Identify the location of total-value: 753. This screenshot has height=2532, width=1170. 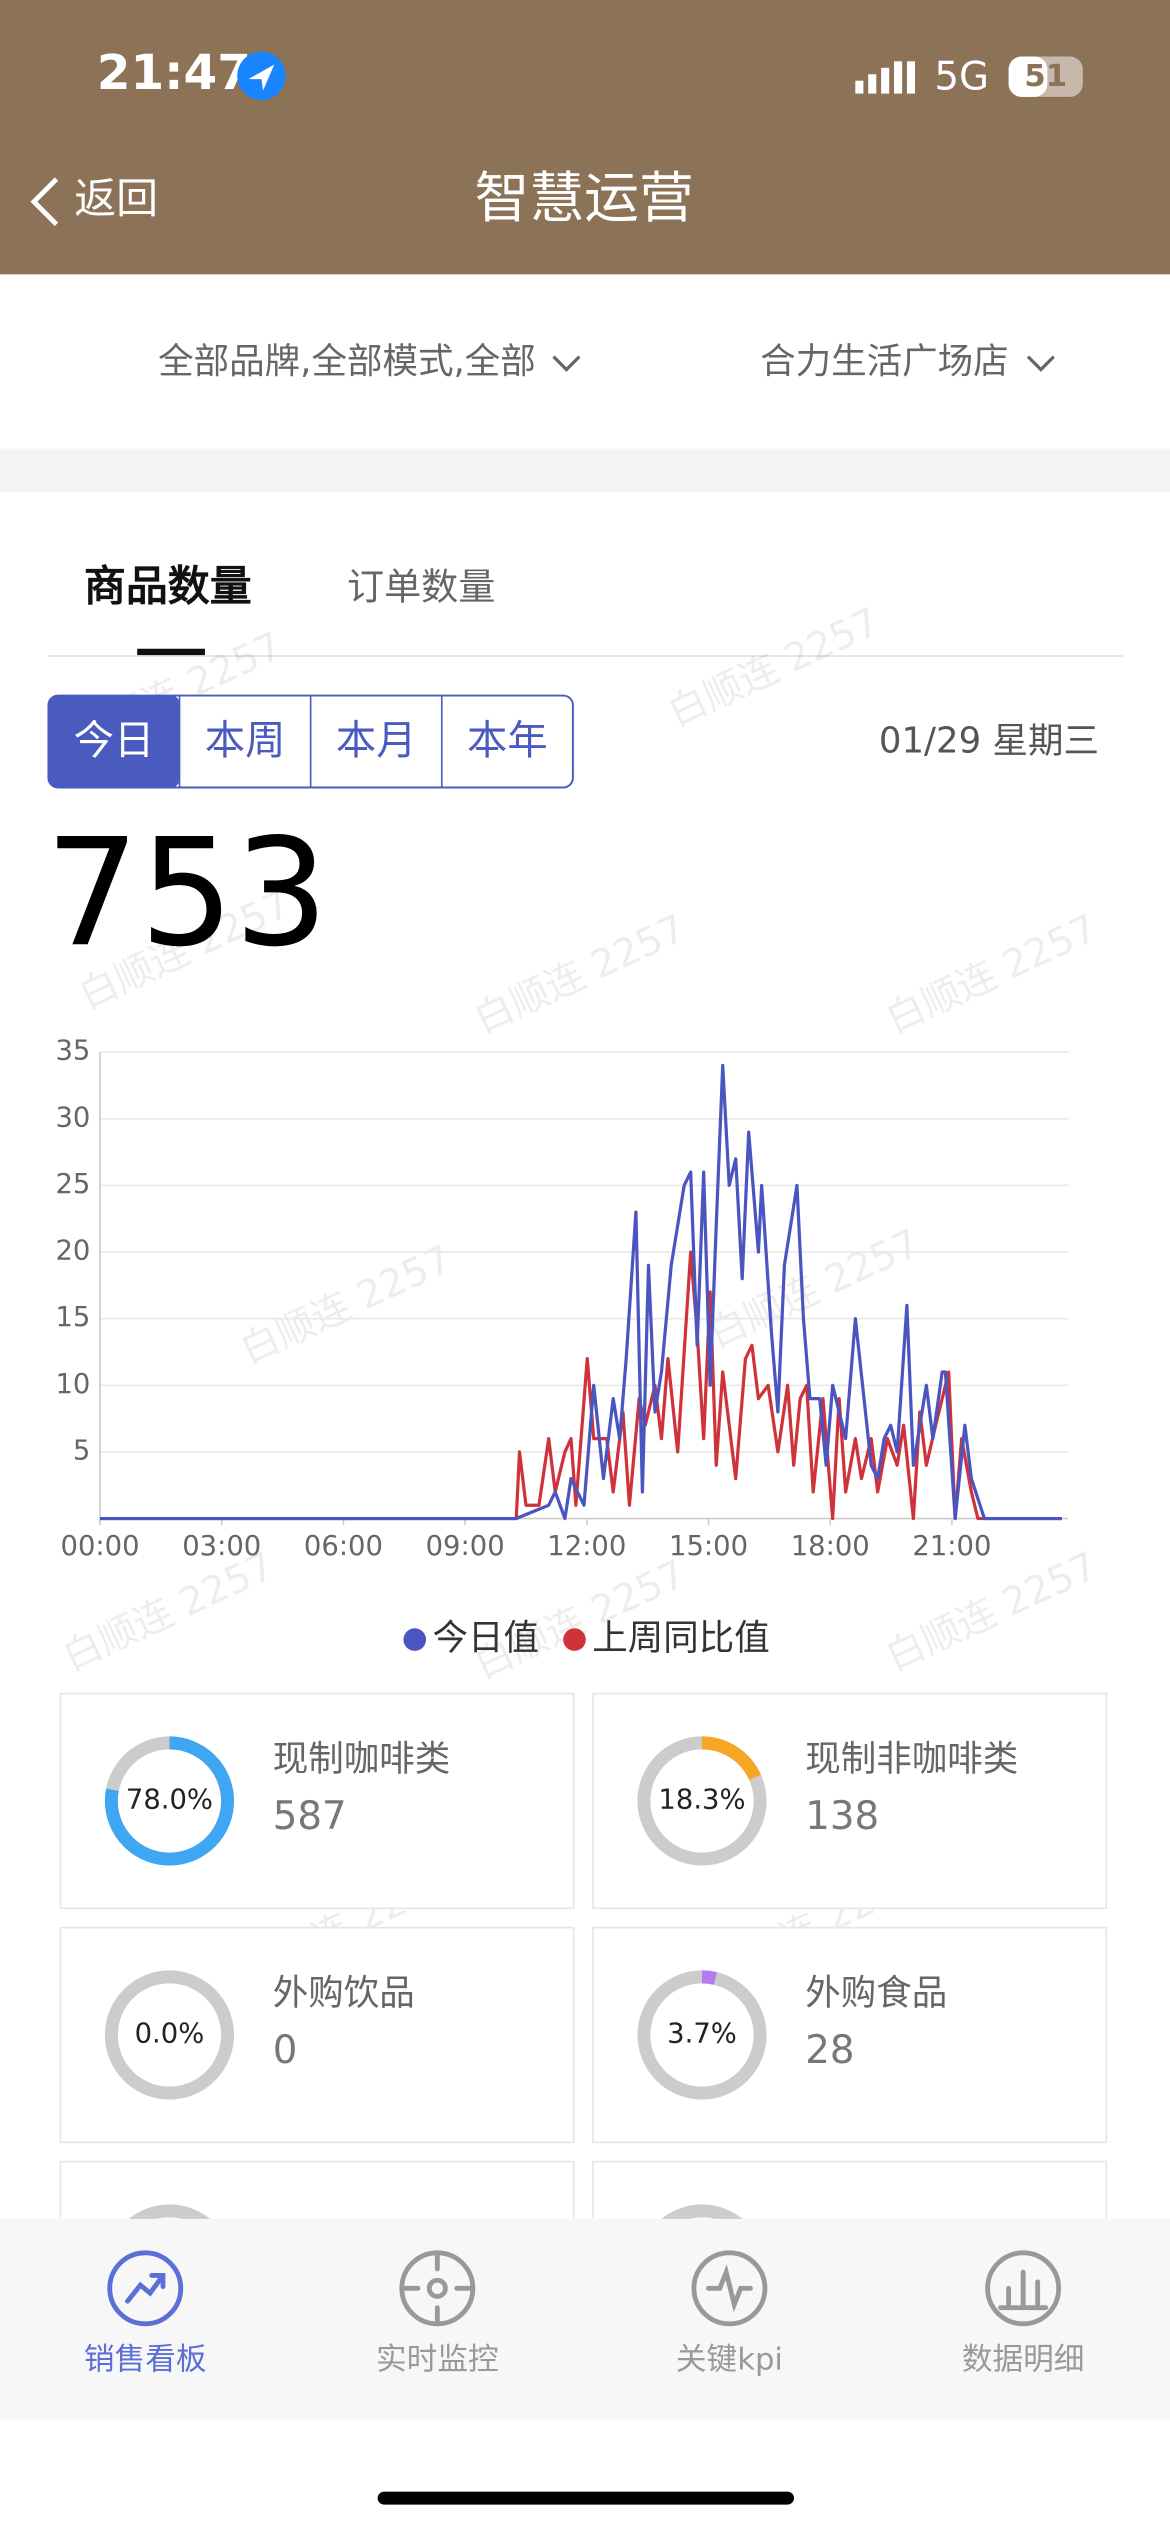
(186, 893).